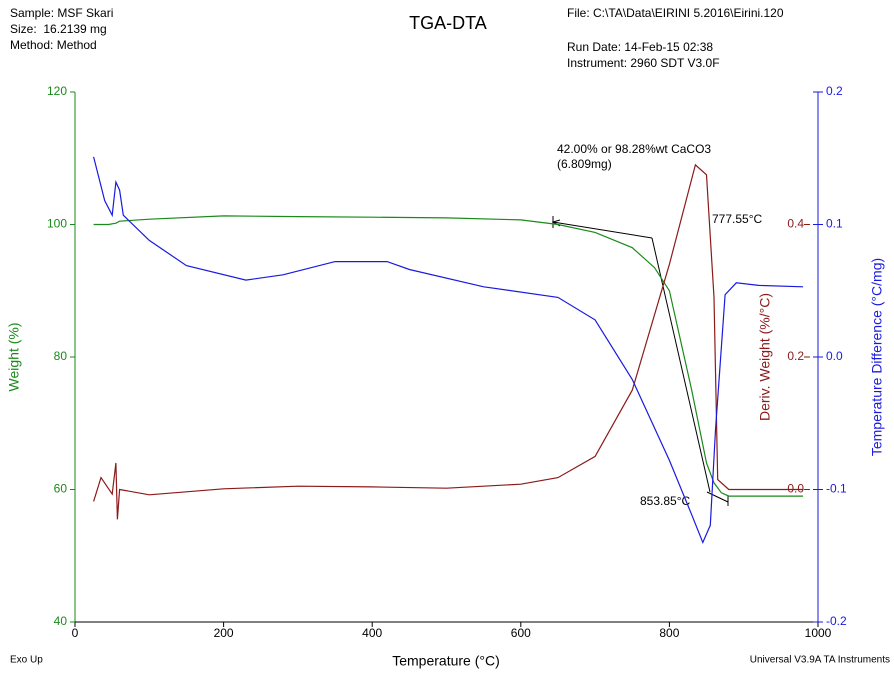 This screenshot has width=894, height=673. Describe the element at coordinates (795, 356) in the screenshot. I see `y2-tick-label: 0.2` at that location.